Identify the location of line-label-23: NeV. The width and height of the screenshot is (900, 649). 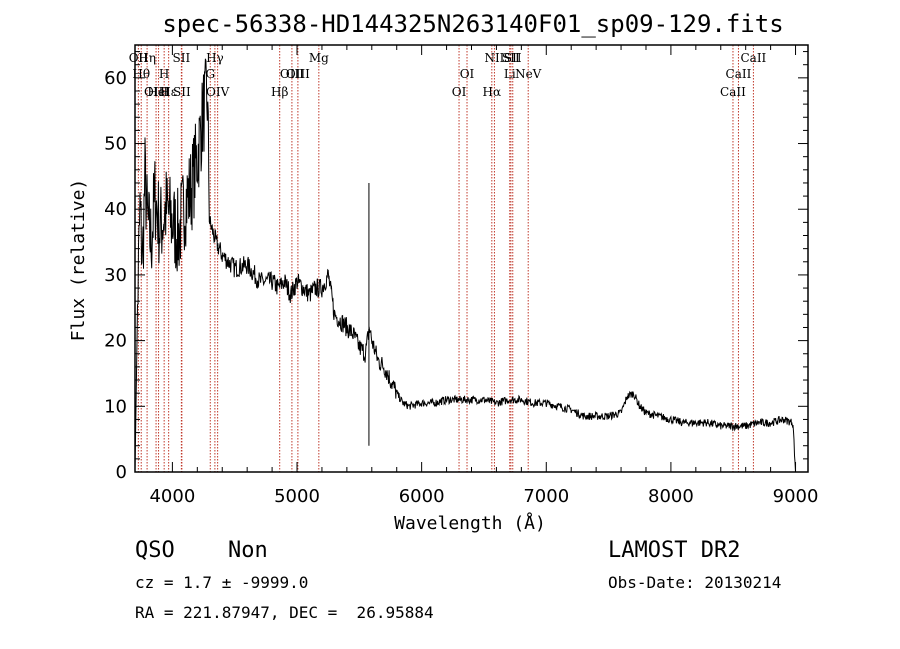
(528, 74).